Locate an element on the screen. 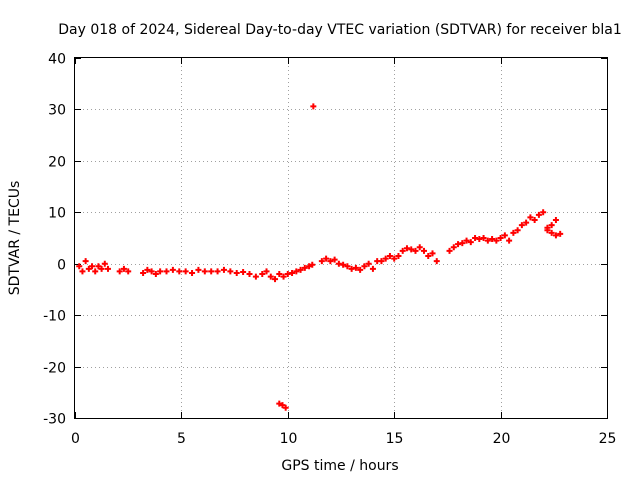 The image size is (640, 480). x-tick-label: 5 is located at coordinates (181, 439).